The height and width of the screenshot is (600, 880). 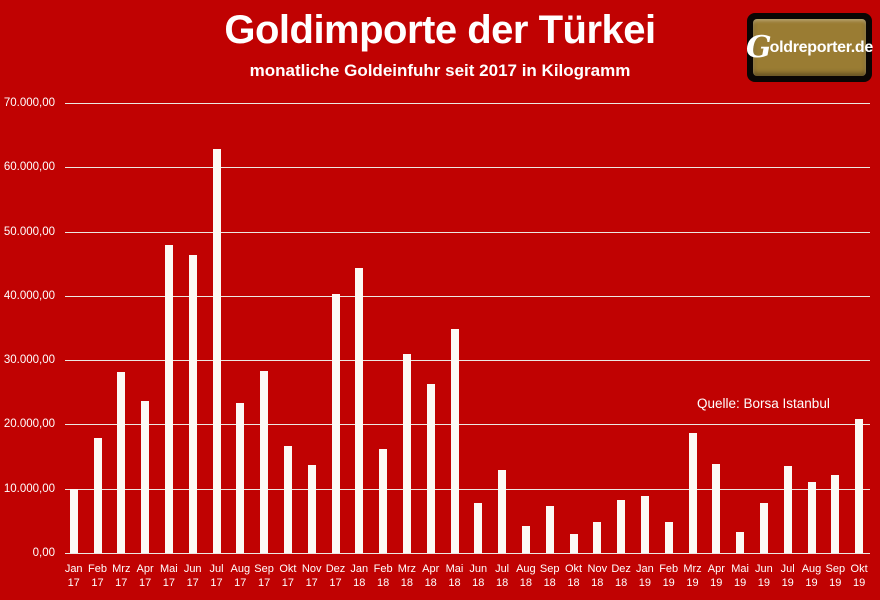 I want to click on source-annotation: Quelle: Borsa Istanbul, so click(x=763, y=403).